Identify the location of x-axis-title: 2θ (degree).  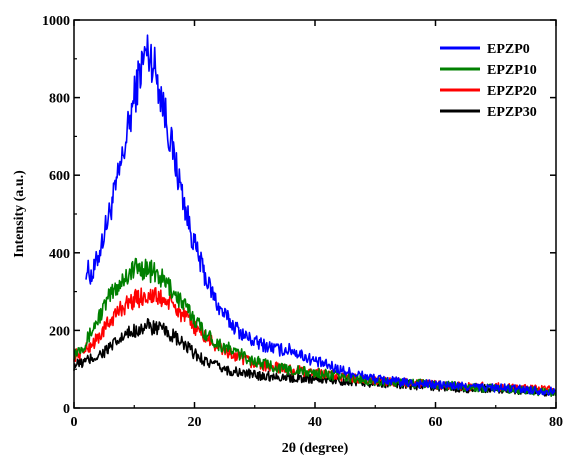
(315, 448).